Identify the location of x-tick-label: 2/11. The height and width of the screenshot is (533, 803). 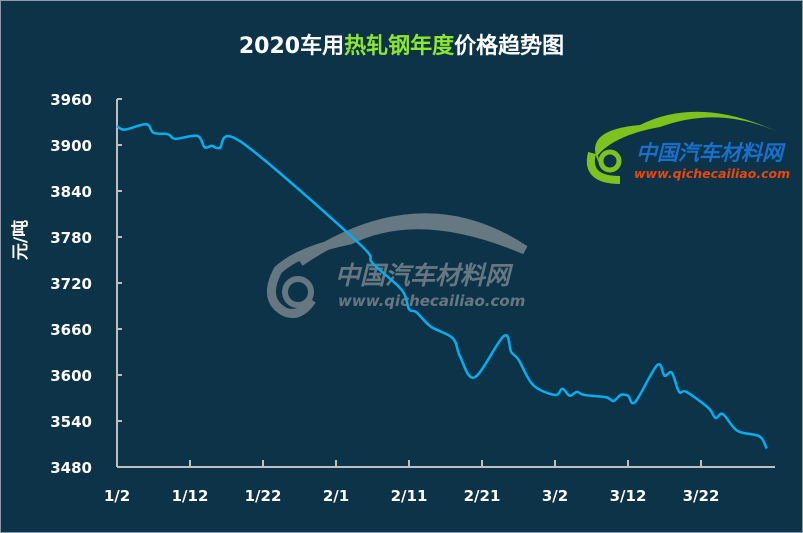
(409, 496).